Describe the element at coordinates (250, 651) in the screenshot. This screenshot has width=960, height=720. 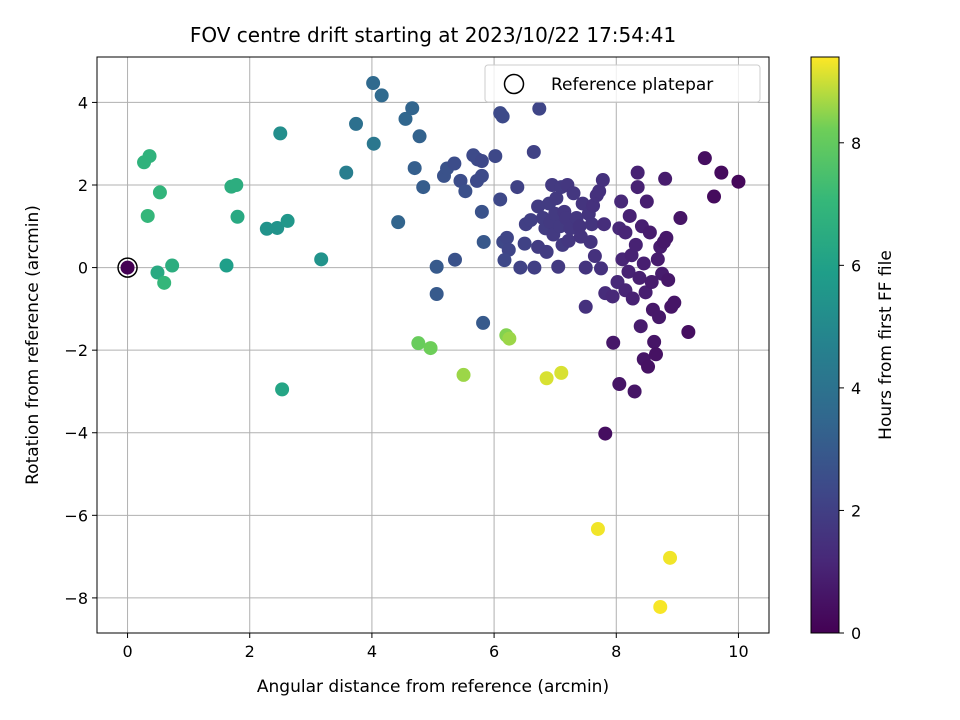
I see `x-tick-label: 2` at that location.